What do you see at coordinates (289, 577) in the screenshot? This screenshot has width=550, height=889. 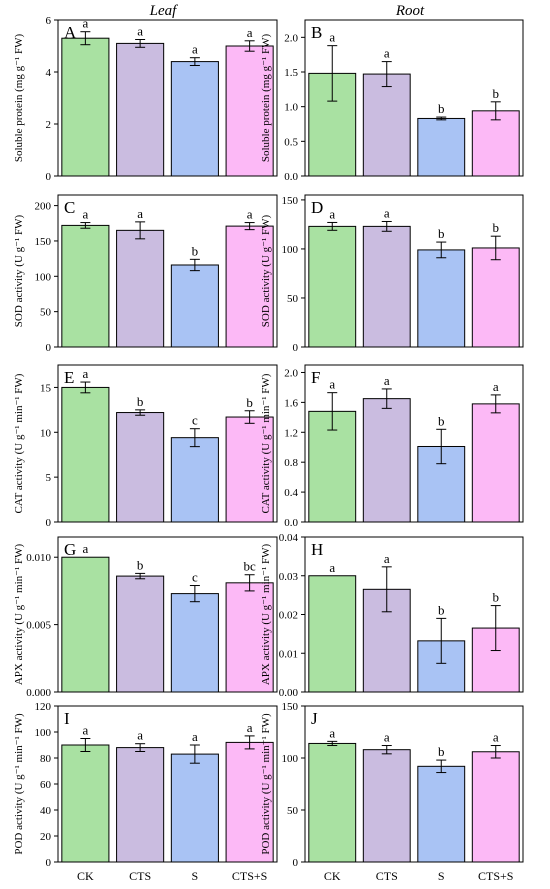 I see `y-tick-label: 0.03` at bounding box center [289, 577].